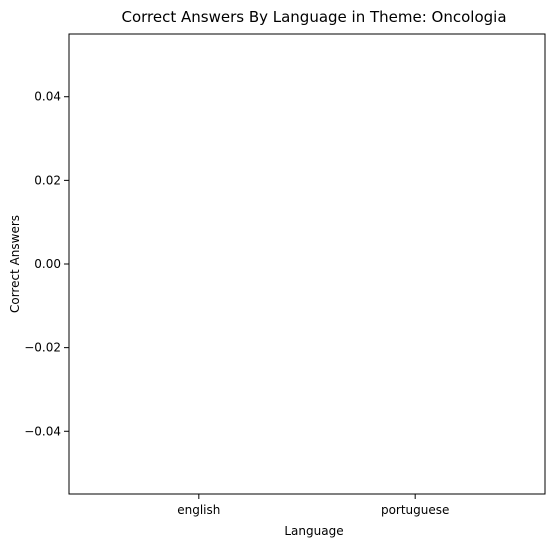  Describe the element at coordinates (415, 510) in the screenshot. I see `x-tick-label: portuguese` at that location.